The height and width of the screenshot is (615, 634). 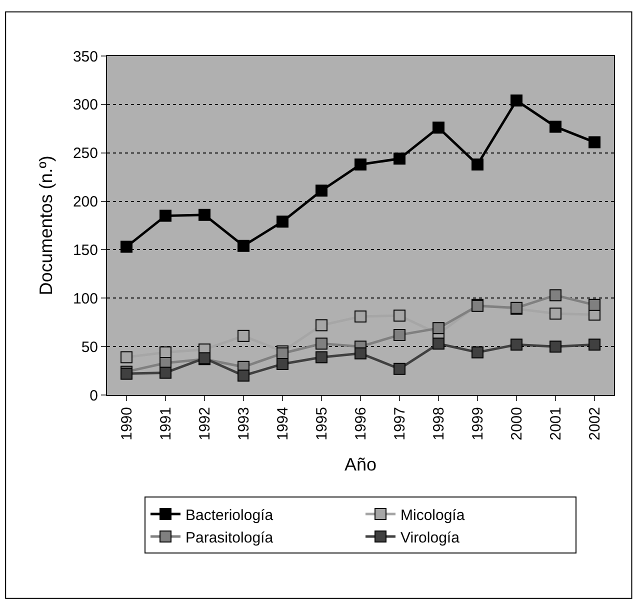 What do you see at coordinates (555, 423) in the screenshot?
I see `x-tick-label: 2001` at bounding box center [555, 423].